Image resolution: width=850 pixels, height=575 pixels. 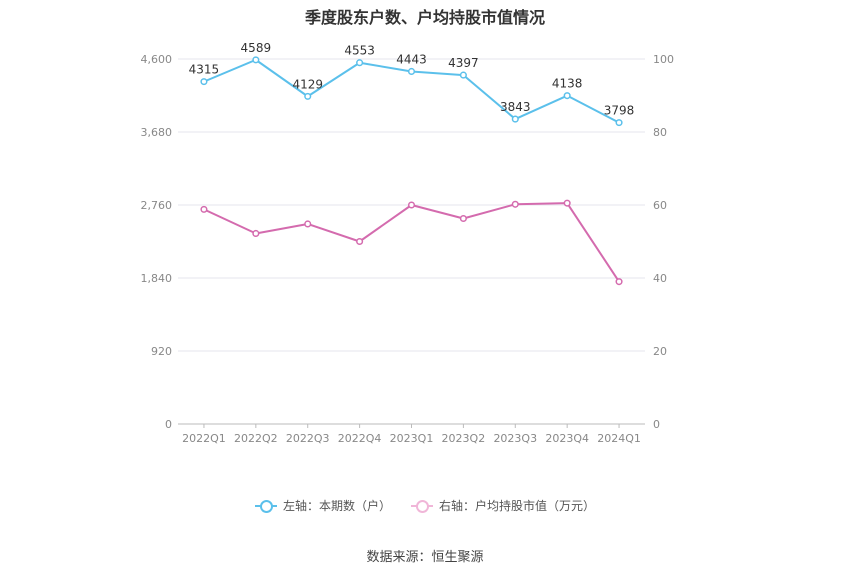 I want to click on right-tick-label: 100, so click(x=663, y=59).